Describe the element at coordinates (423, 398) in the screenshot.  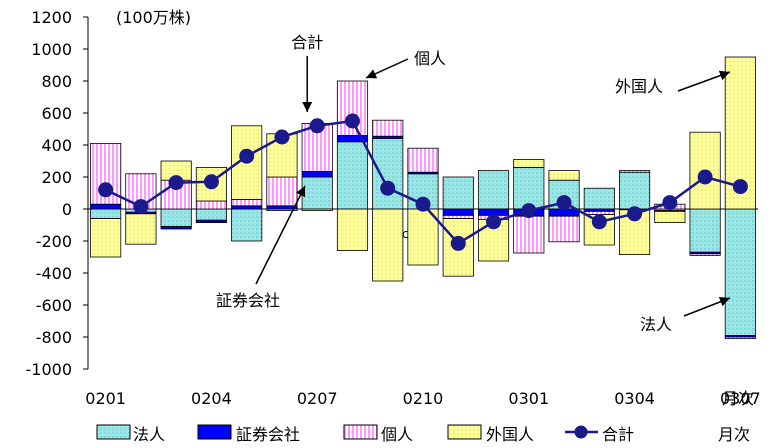
I see `x-tick-label: 0210` at that location.